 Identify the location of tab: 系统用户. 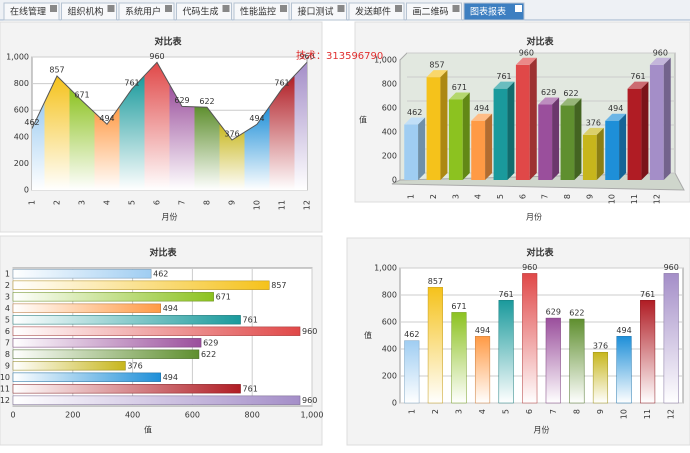
(146, 11).